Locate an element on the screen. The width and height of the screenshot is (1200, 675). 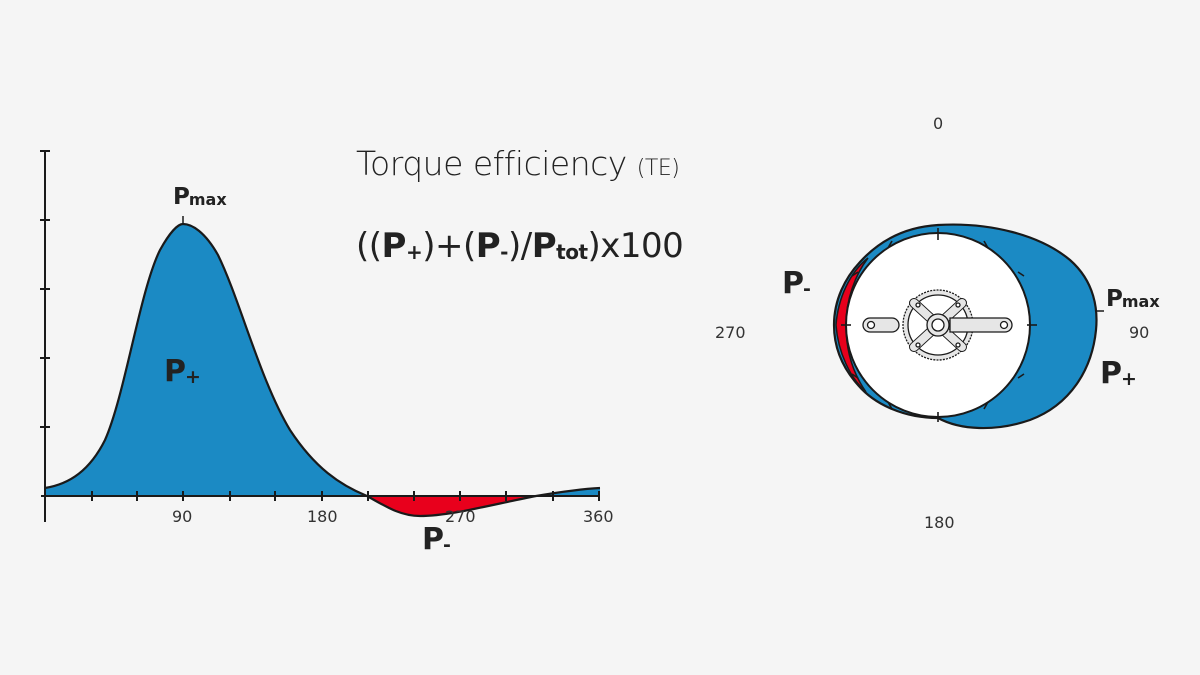
negative-torque-area is located at coordinates (451, 506).